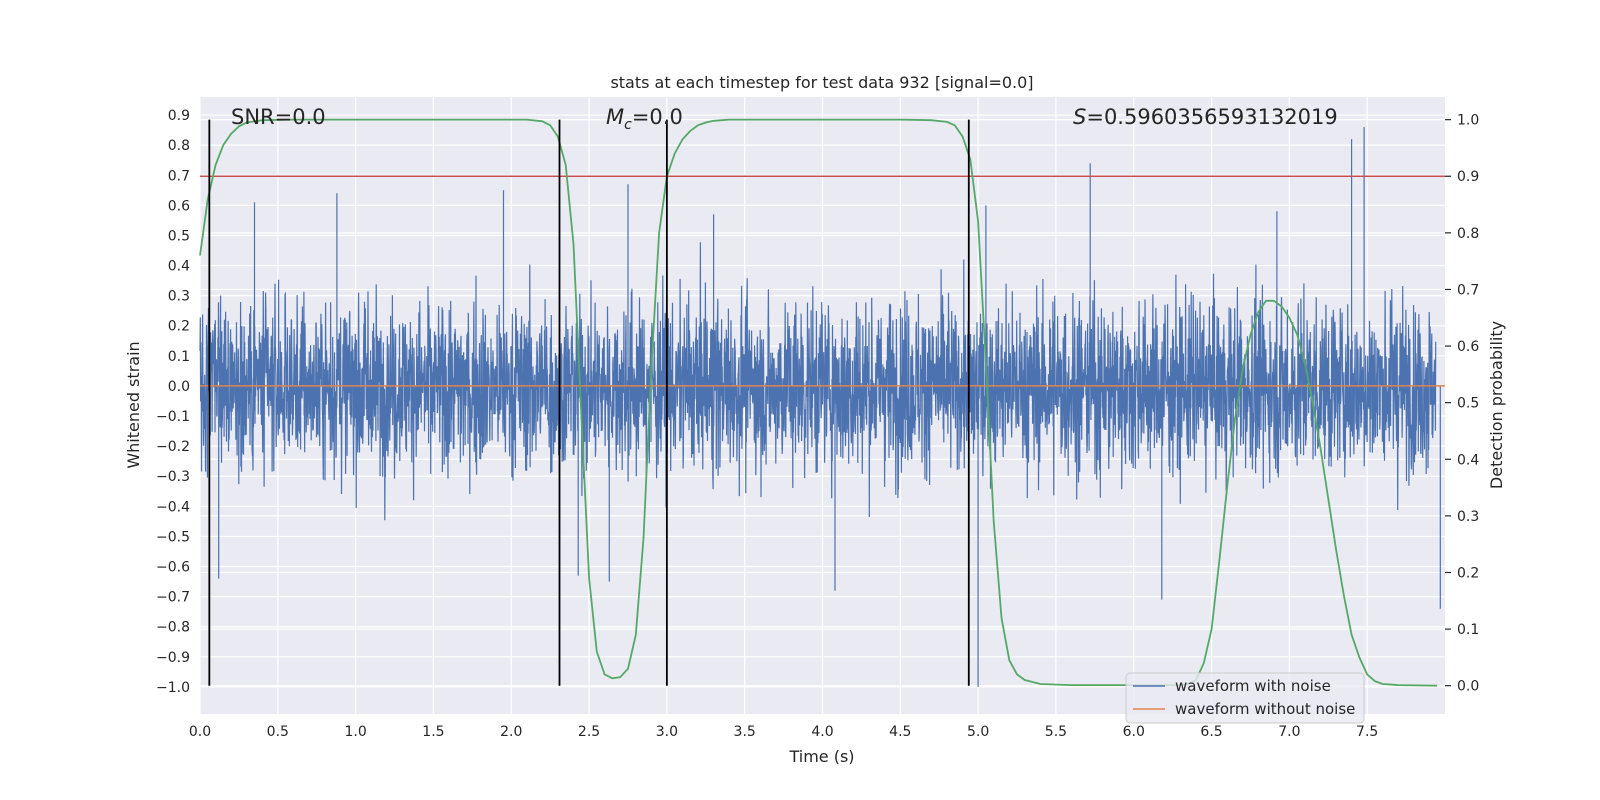 The height and width of the screenshot is (800, 1600). I want to click on y-tick-label-right: 0.8, so click(1468, 234).